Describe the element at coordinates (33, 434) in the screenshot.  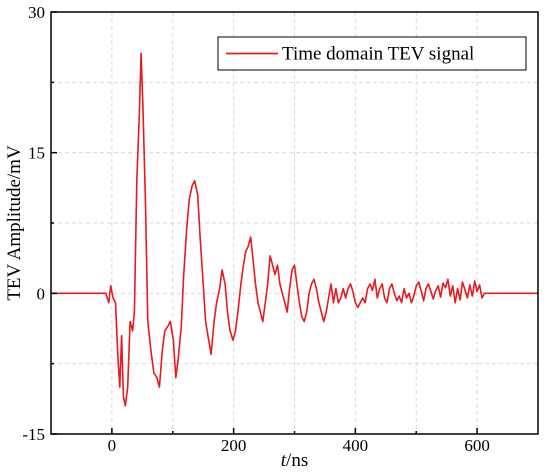
I see `y-tick-label: -15` at that location.